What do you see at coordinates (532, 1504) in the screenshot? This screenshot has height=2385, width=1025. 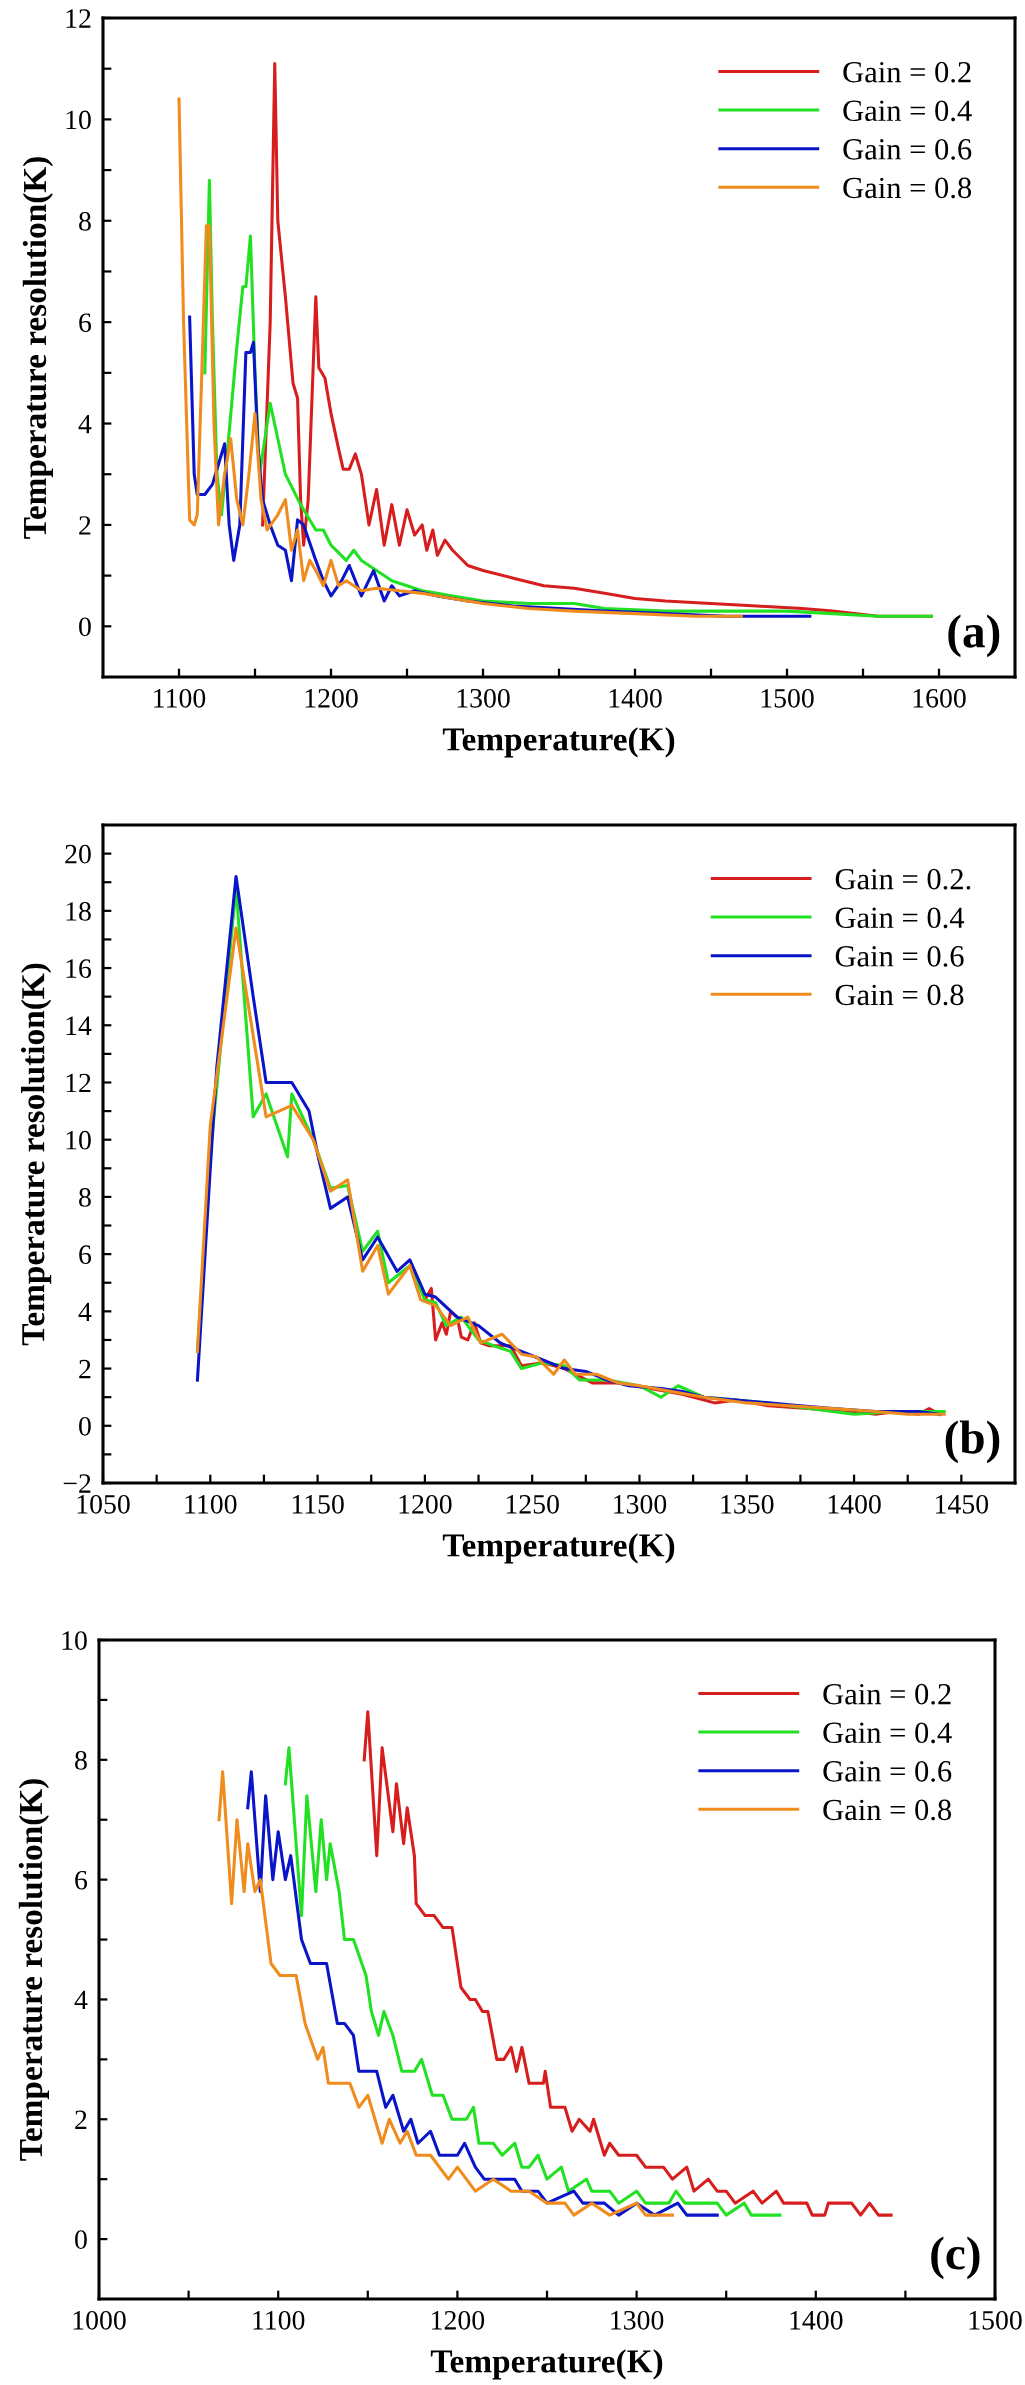 I see `x-tick-label: 1250` at bounding box center [532, 1504].